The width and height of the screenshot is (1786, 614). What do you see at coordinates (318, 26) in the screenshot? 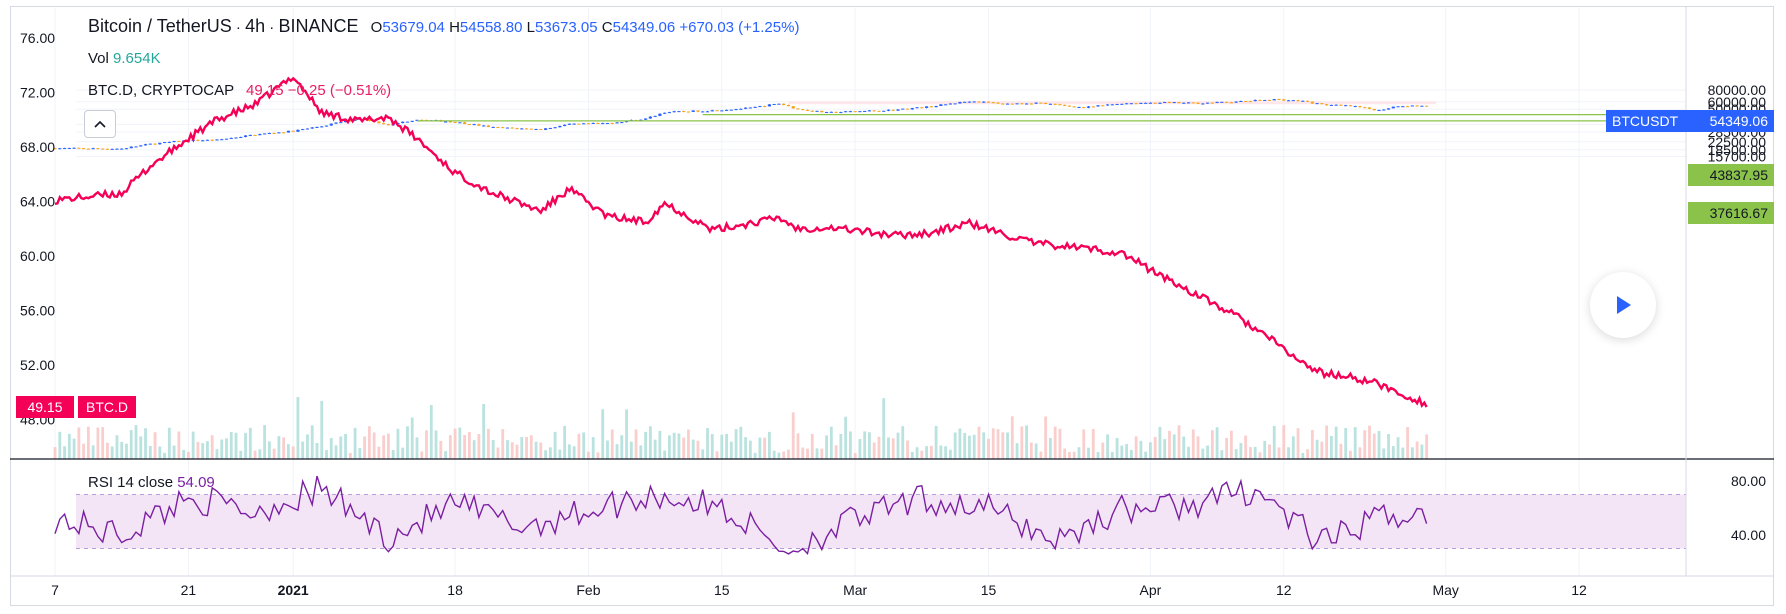
I see `exchange: BINANCE` at bounding box center [318, 26].